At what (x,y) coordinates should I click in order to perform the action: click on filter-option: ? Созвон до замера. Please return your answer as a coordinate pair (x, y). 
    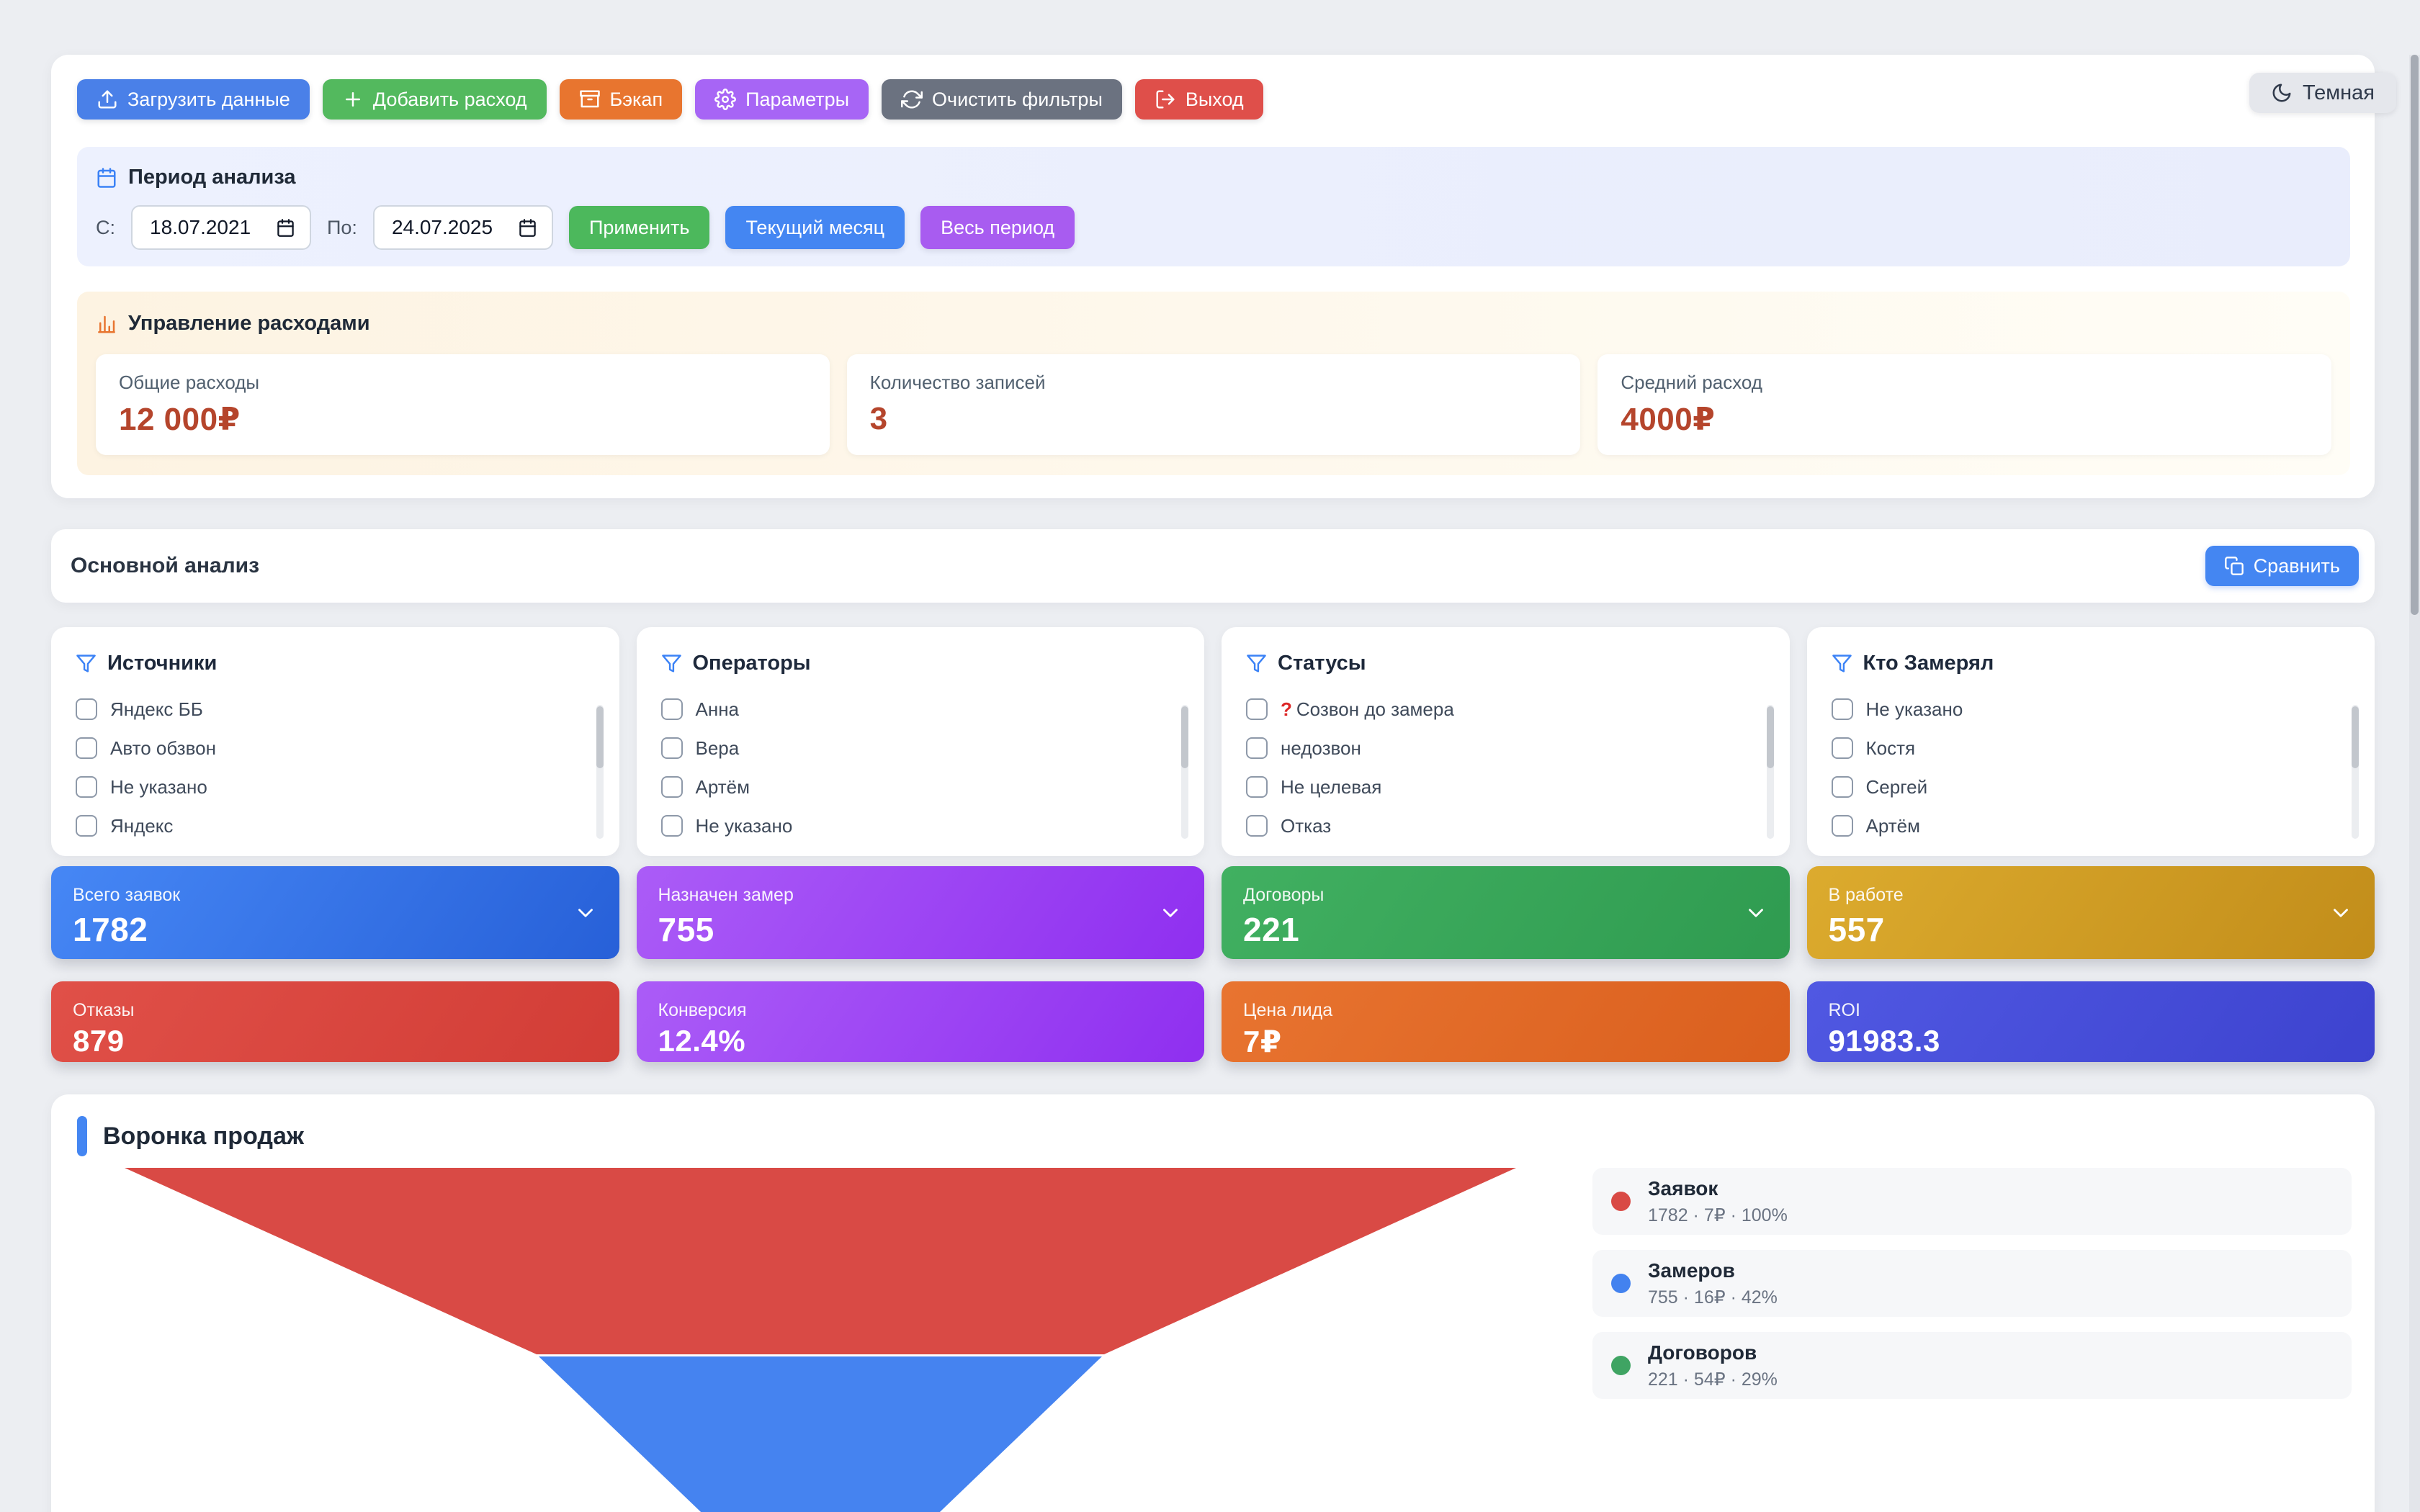
    Looking at the image, I should click on (1505, 709).